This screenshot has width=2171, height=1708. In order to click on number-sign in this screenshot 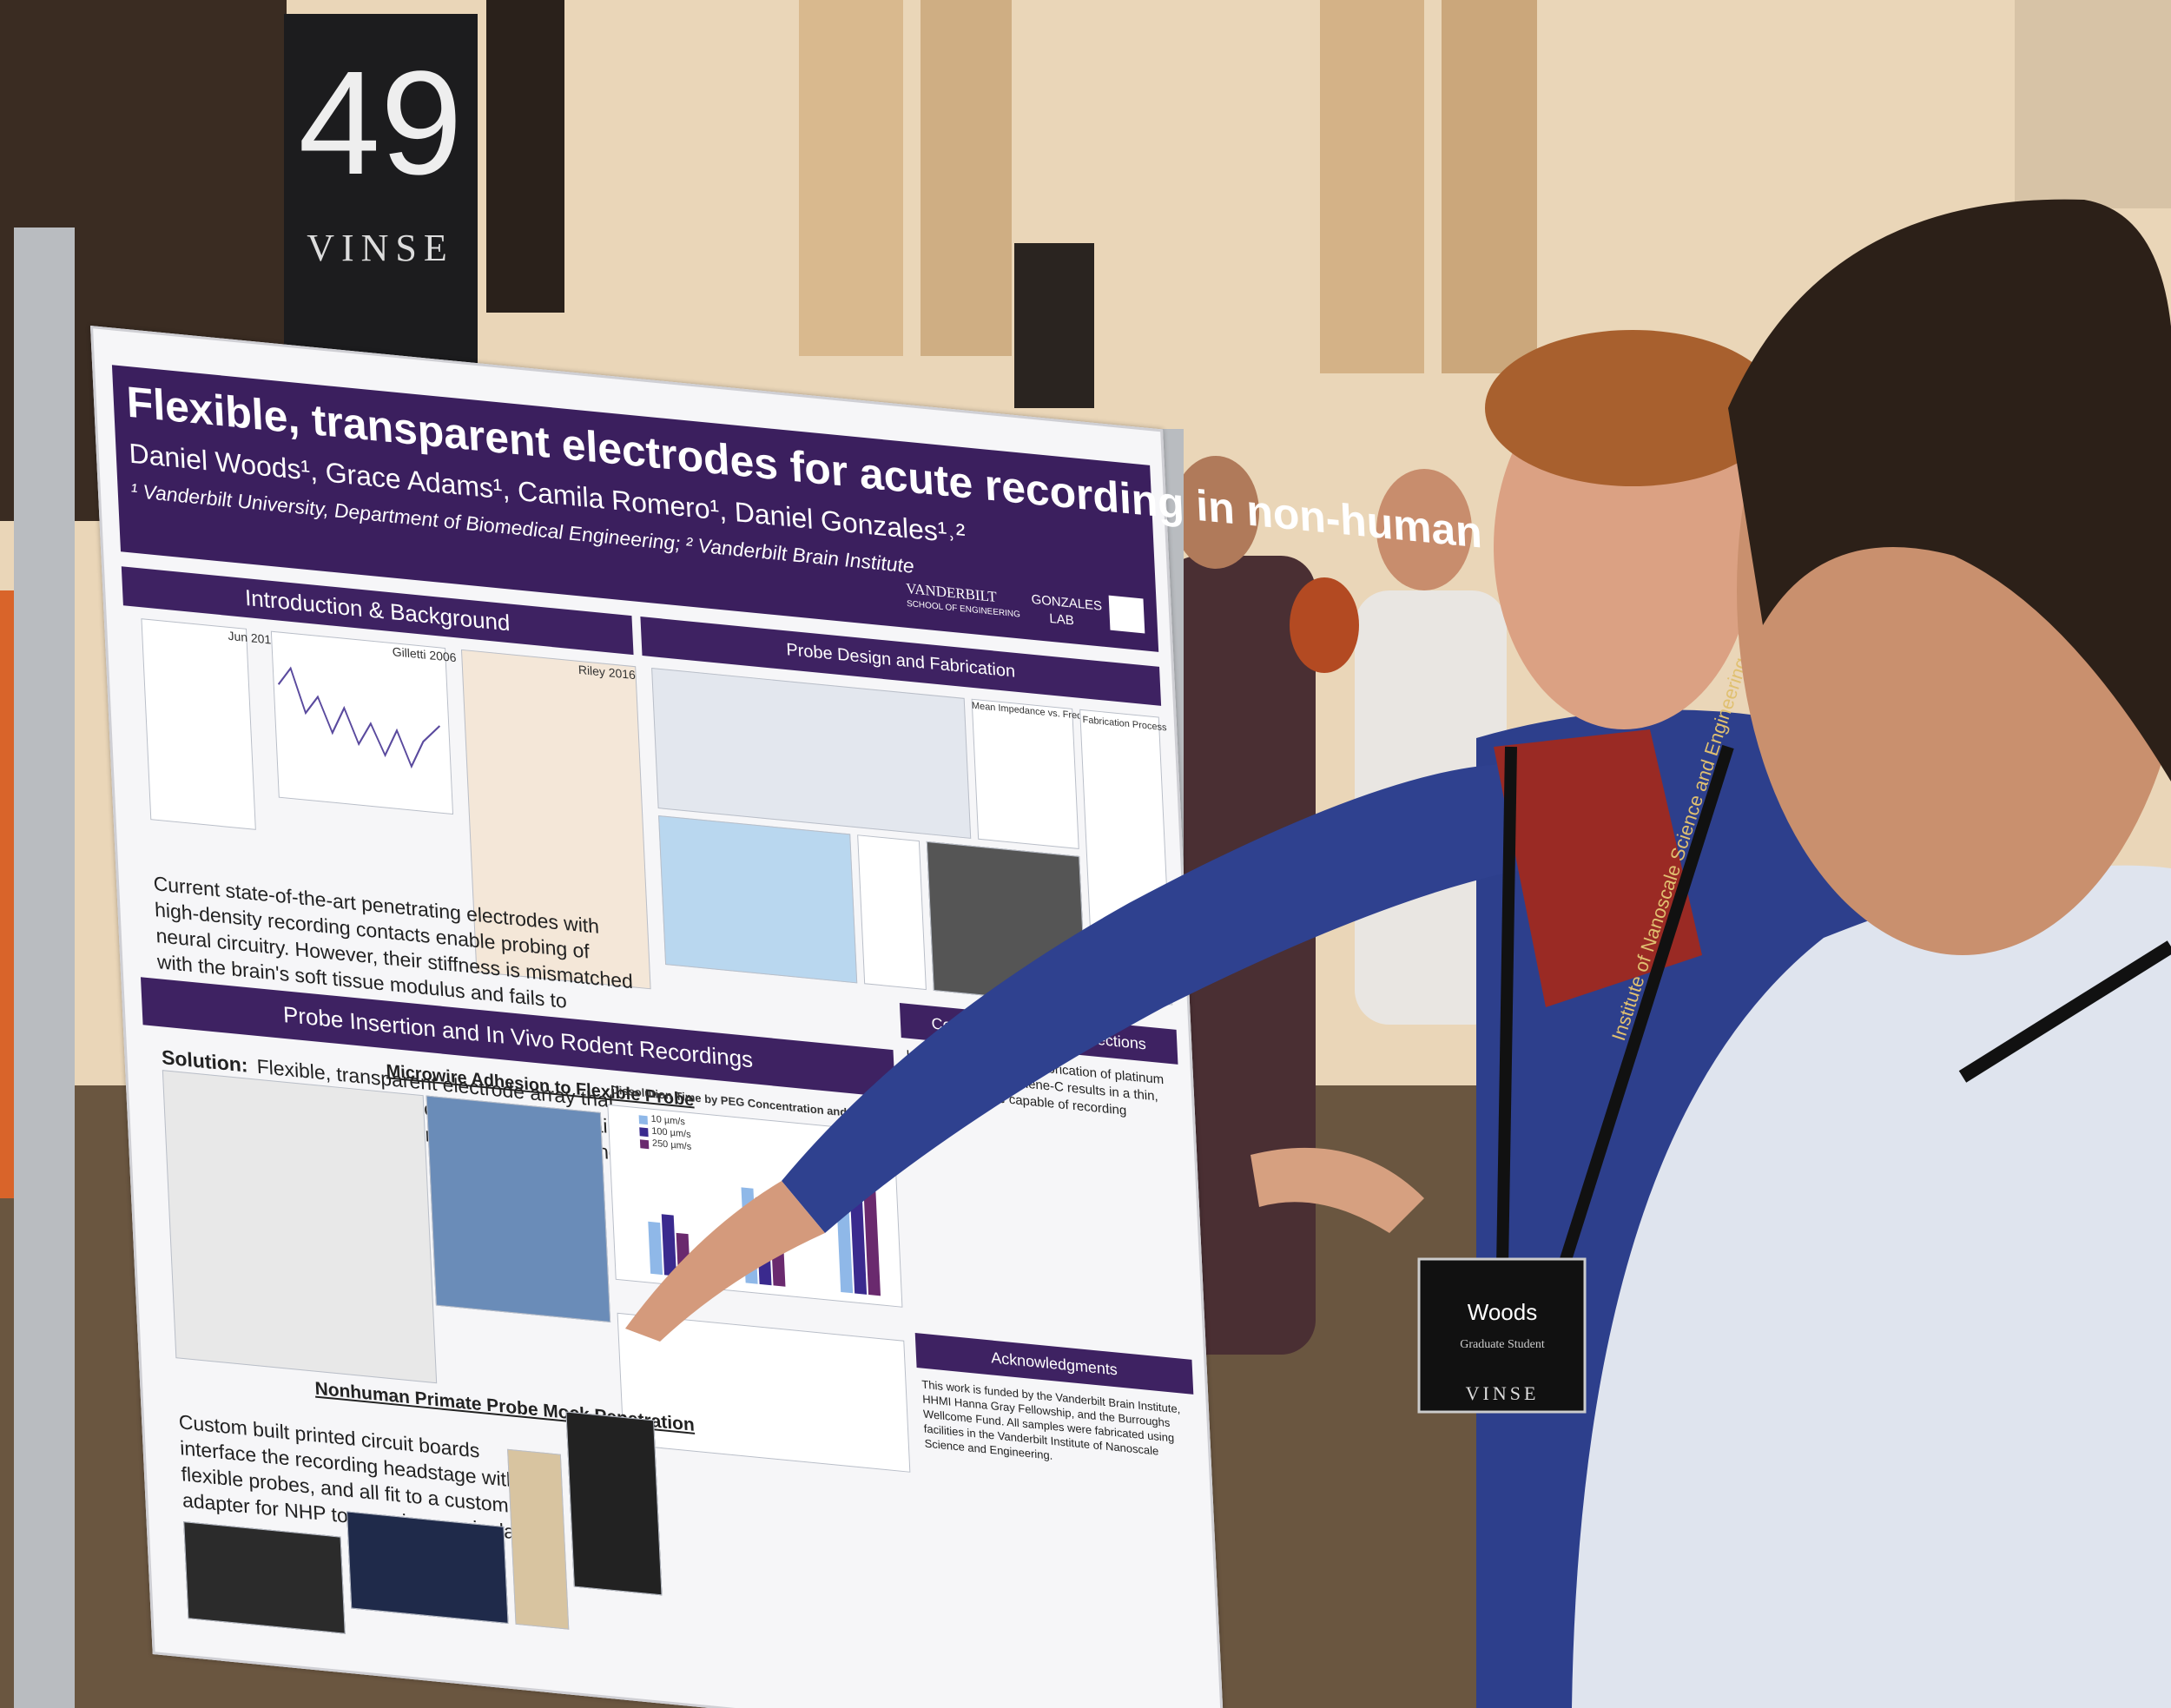, I will do `click(381, 190)`.